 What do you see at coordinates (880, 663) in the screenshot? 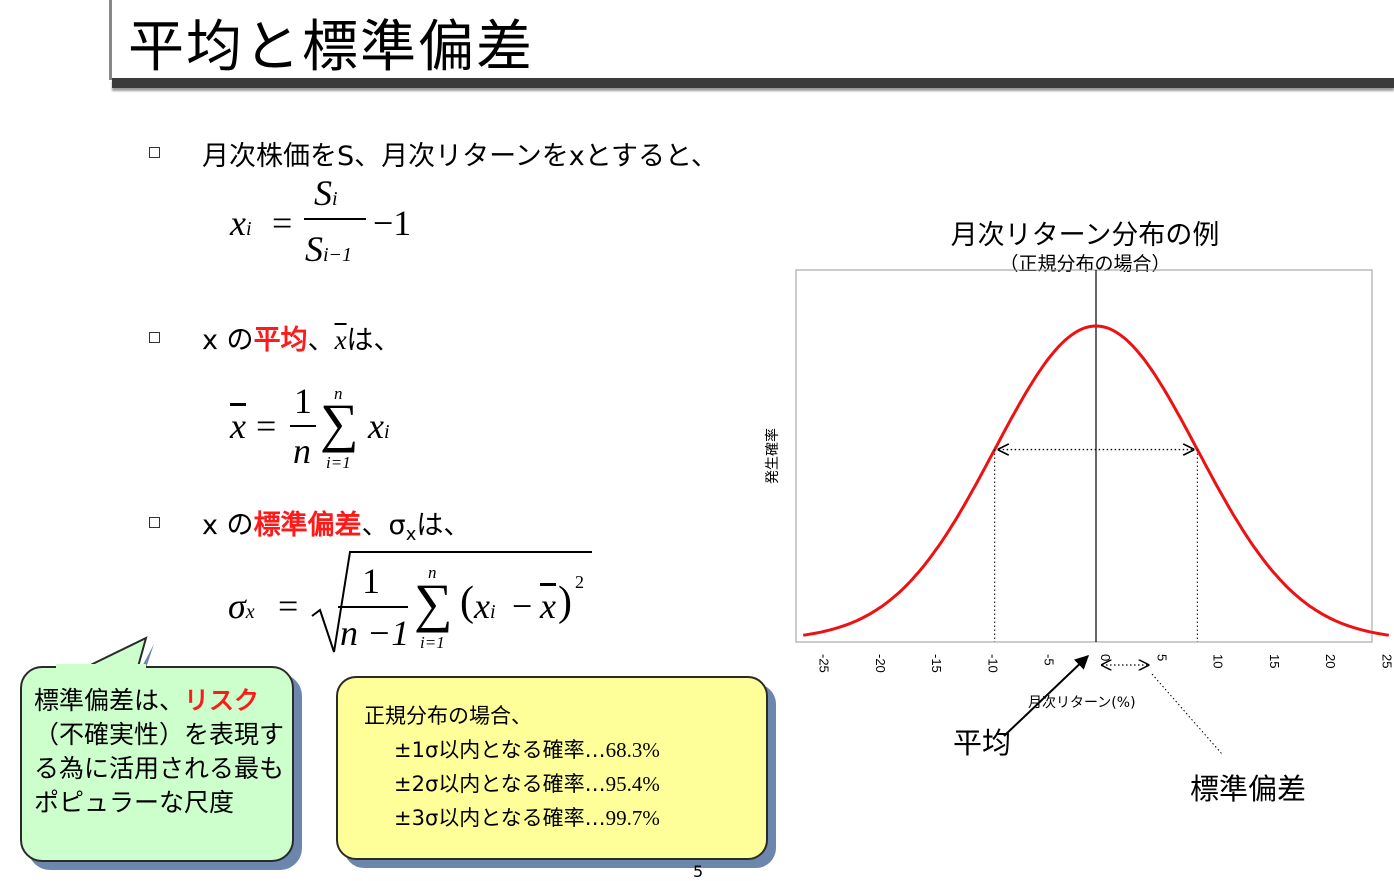
I see `x-tick-label: -20` at bounding box center [880, 663].